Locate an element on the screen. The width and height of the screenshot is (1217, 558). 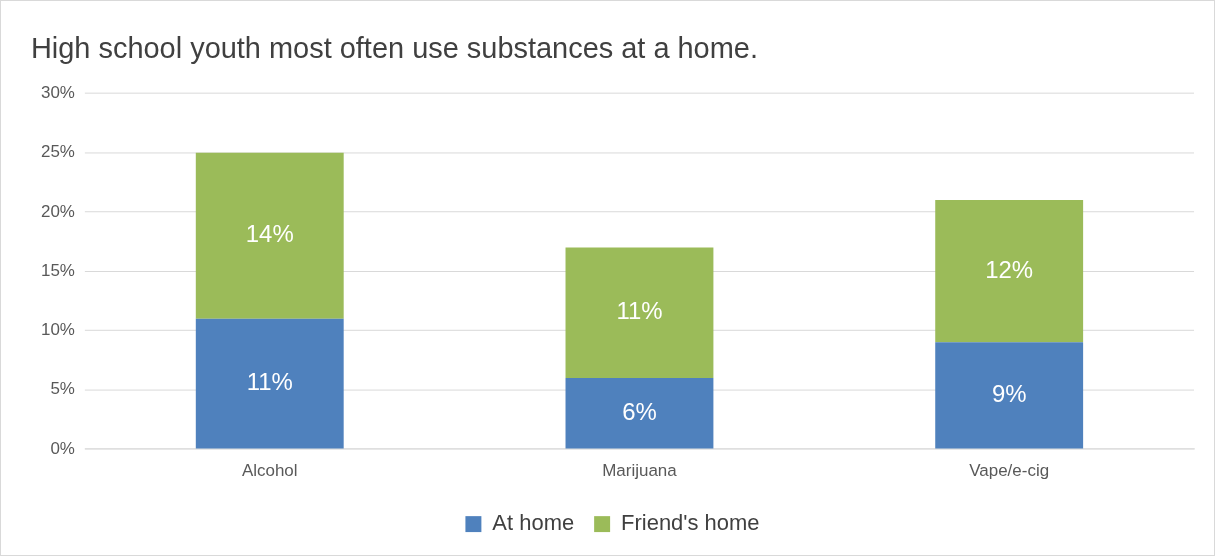
data-label: 9% is located at coordinates (1009, 393).